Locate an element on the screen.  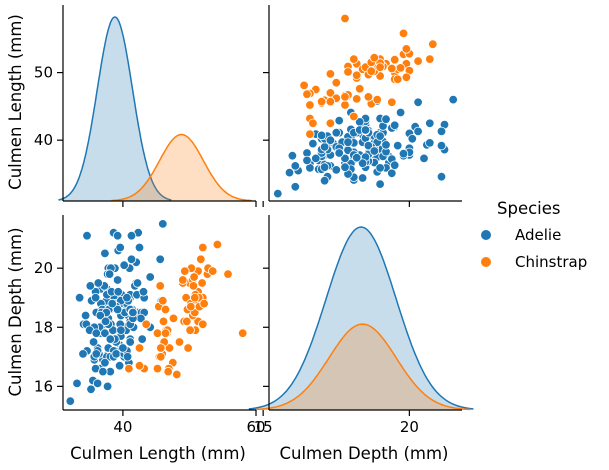
y-tick-label: 50 is located at coordinates (43, 73).